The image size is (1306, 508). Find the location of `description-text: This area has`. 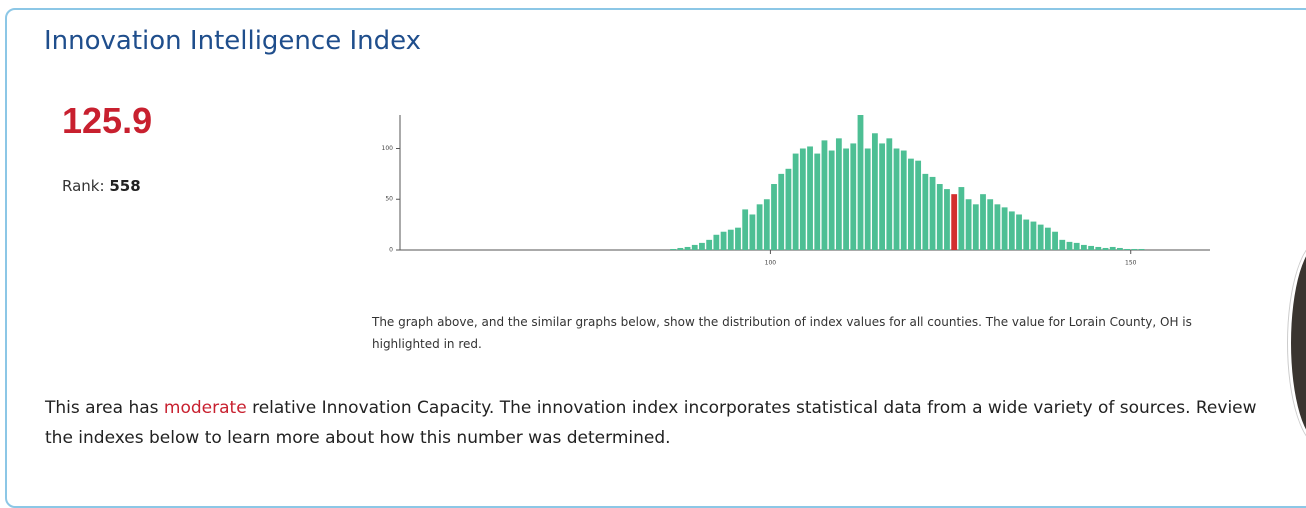

description-text: This area has is located at coordinates (104, 408).